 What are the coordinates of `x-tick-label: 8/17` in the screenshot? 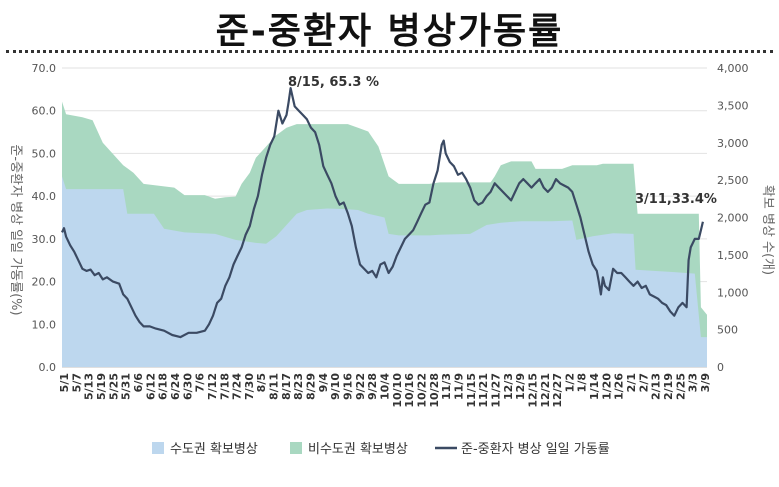 It's located at (286, 386).